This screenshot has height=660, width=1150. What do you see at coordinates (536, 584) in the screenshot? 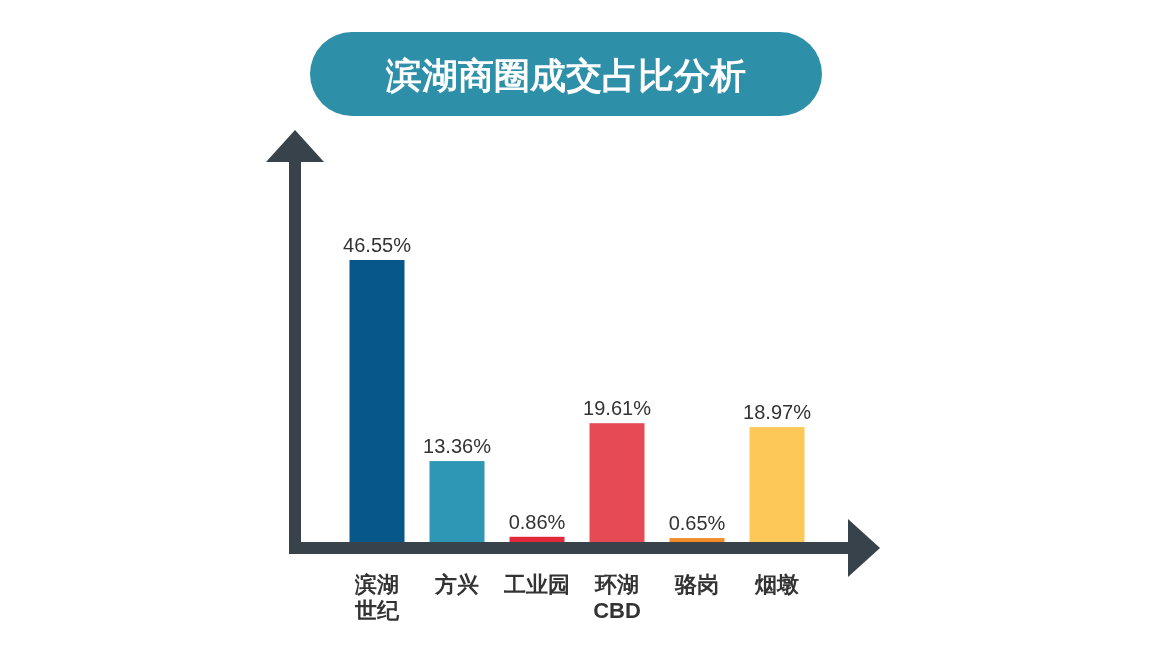
I see `x-tick-label: 工业园` at bounding box center [536, 584].